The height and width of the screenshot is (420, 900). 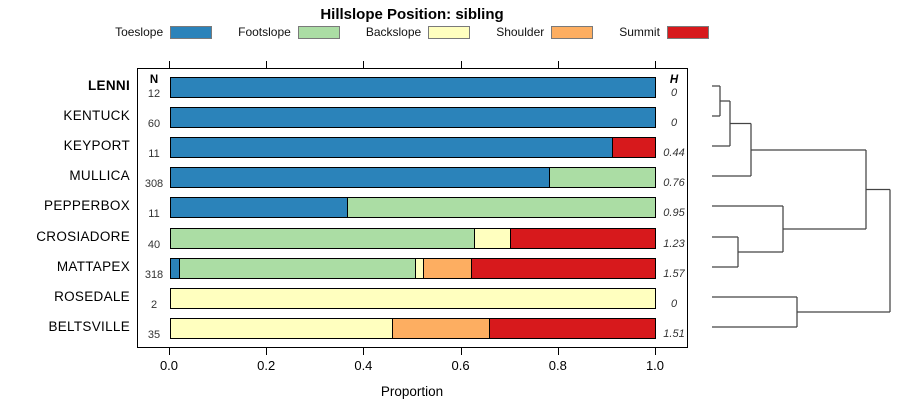 I want to click on axis-tick-label: 0.6, so click(x=460, y=365).